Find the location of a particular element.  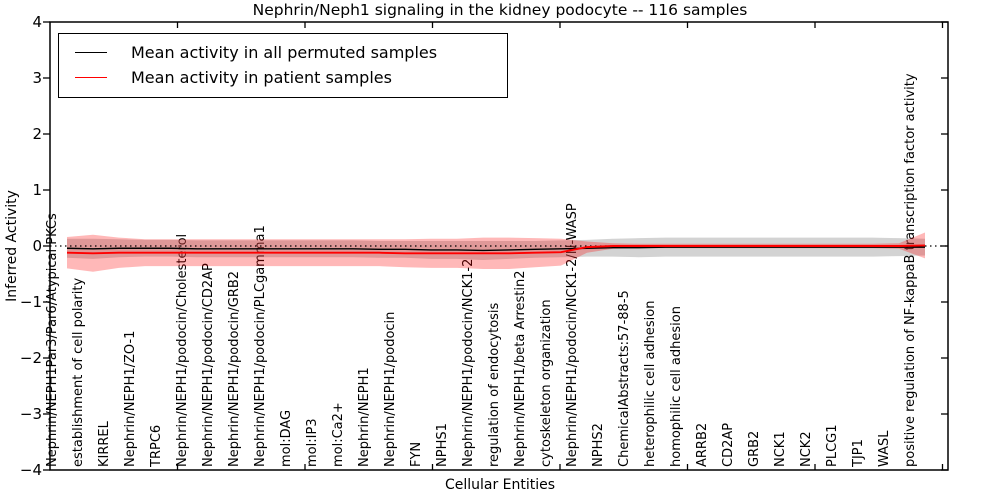

y-tick-label: −2 is located at coordinates (30, 358).